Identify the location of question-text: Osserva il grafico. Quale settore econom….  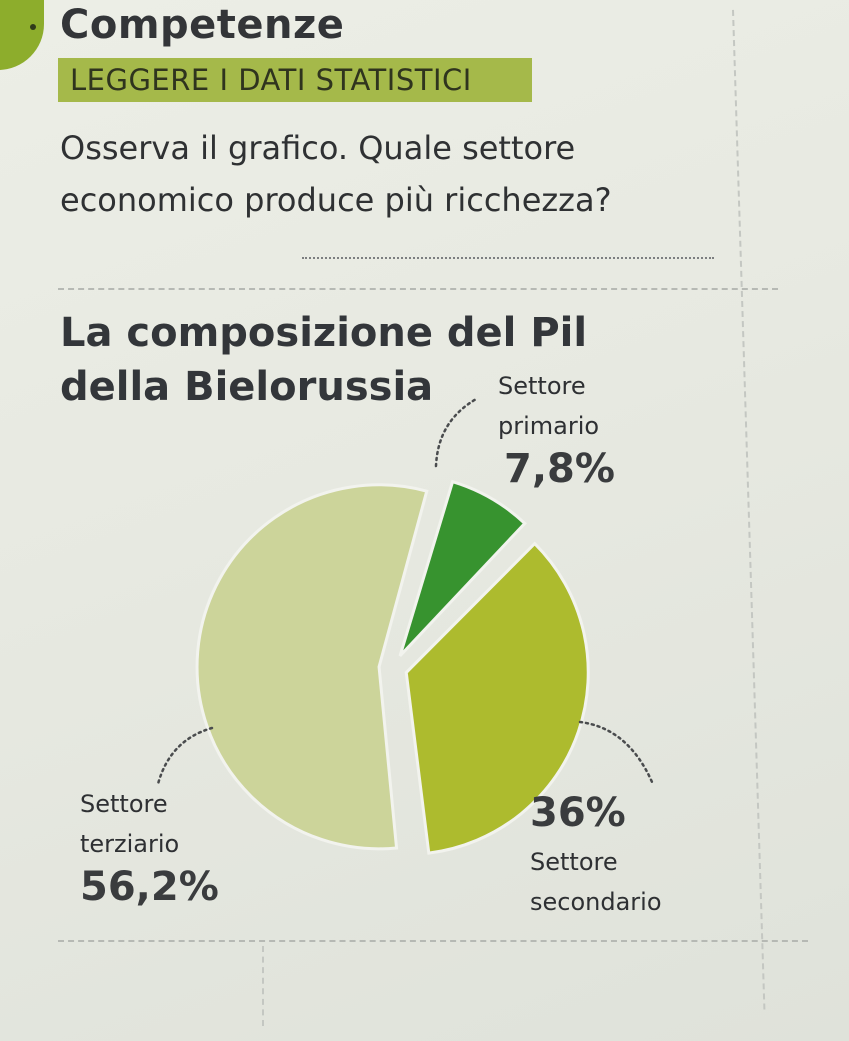
(336, 174).